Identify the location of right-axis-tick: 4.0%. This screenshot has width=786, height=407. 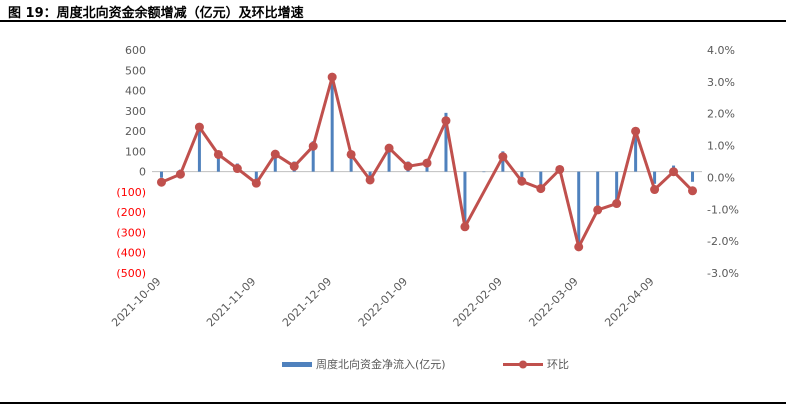
(721, 50).